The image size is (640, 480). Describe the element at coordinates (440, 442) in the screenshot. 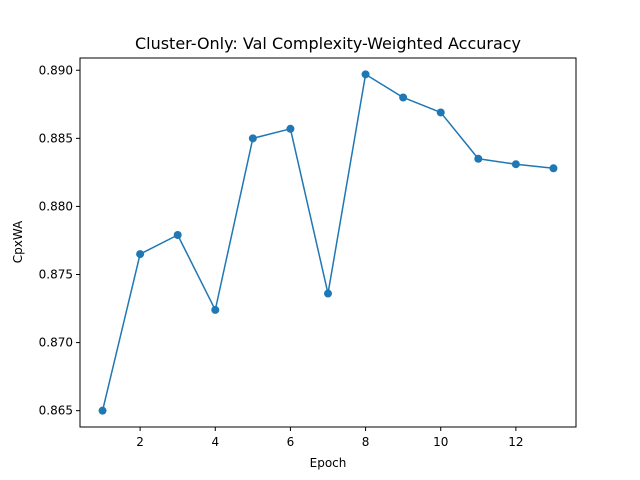

I see `x-tick-label: 10` at that location.